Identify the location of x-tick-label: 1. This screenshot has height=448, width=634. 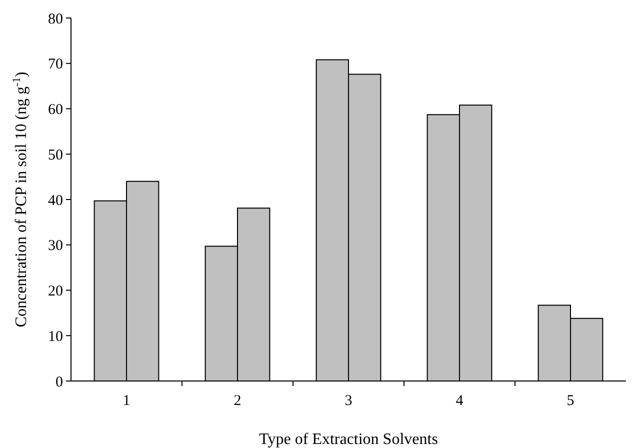
(126, 401).